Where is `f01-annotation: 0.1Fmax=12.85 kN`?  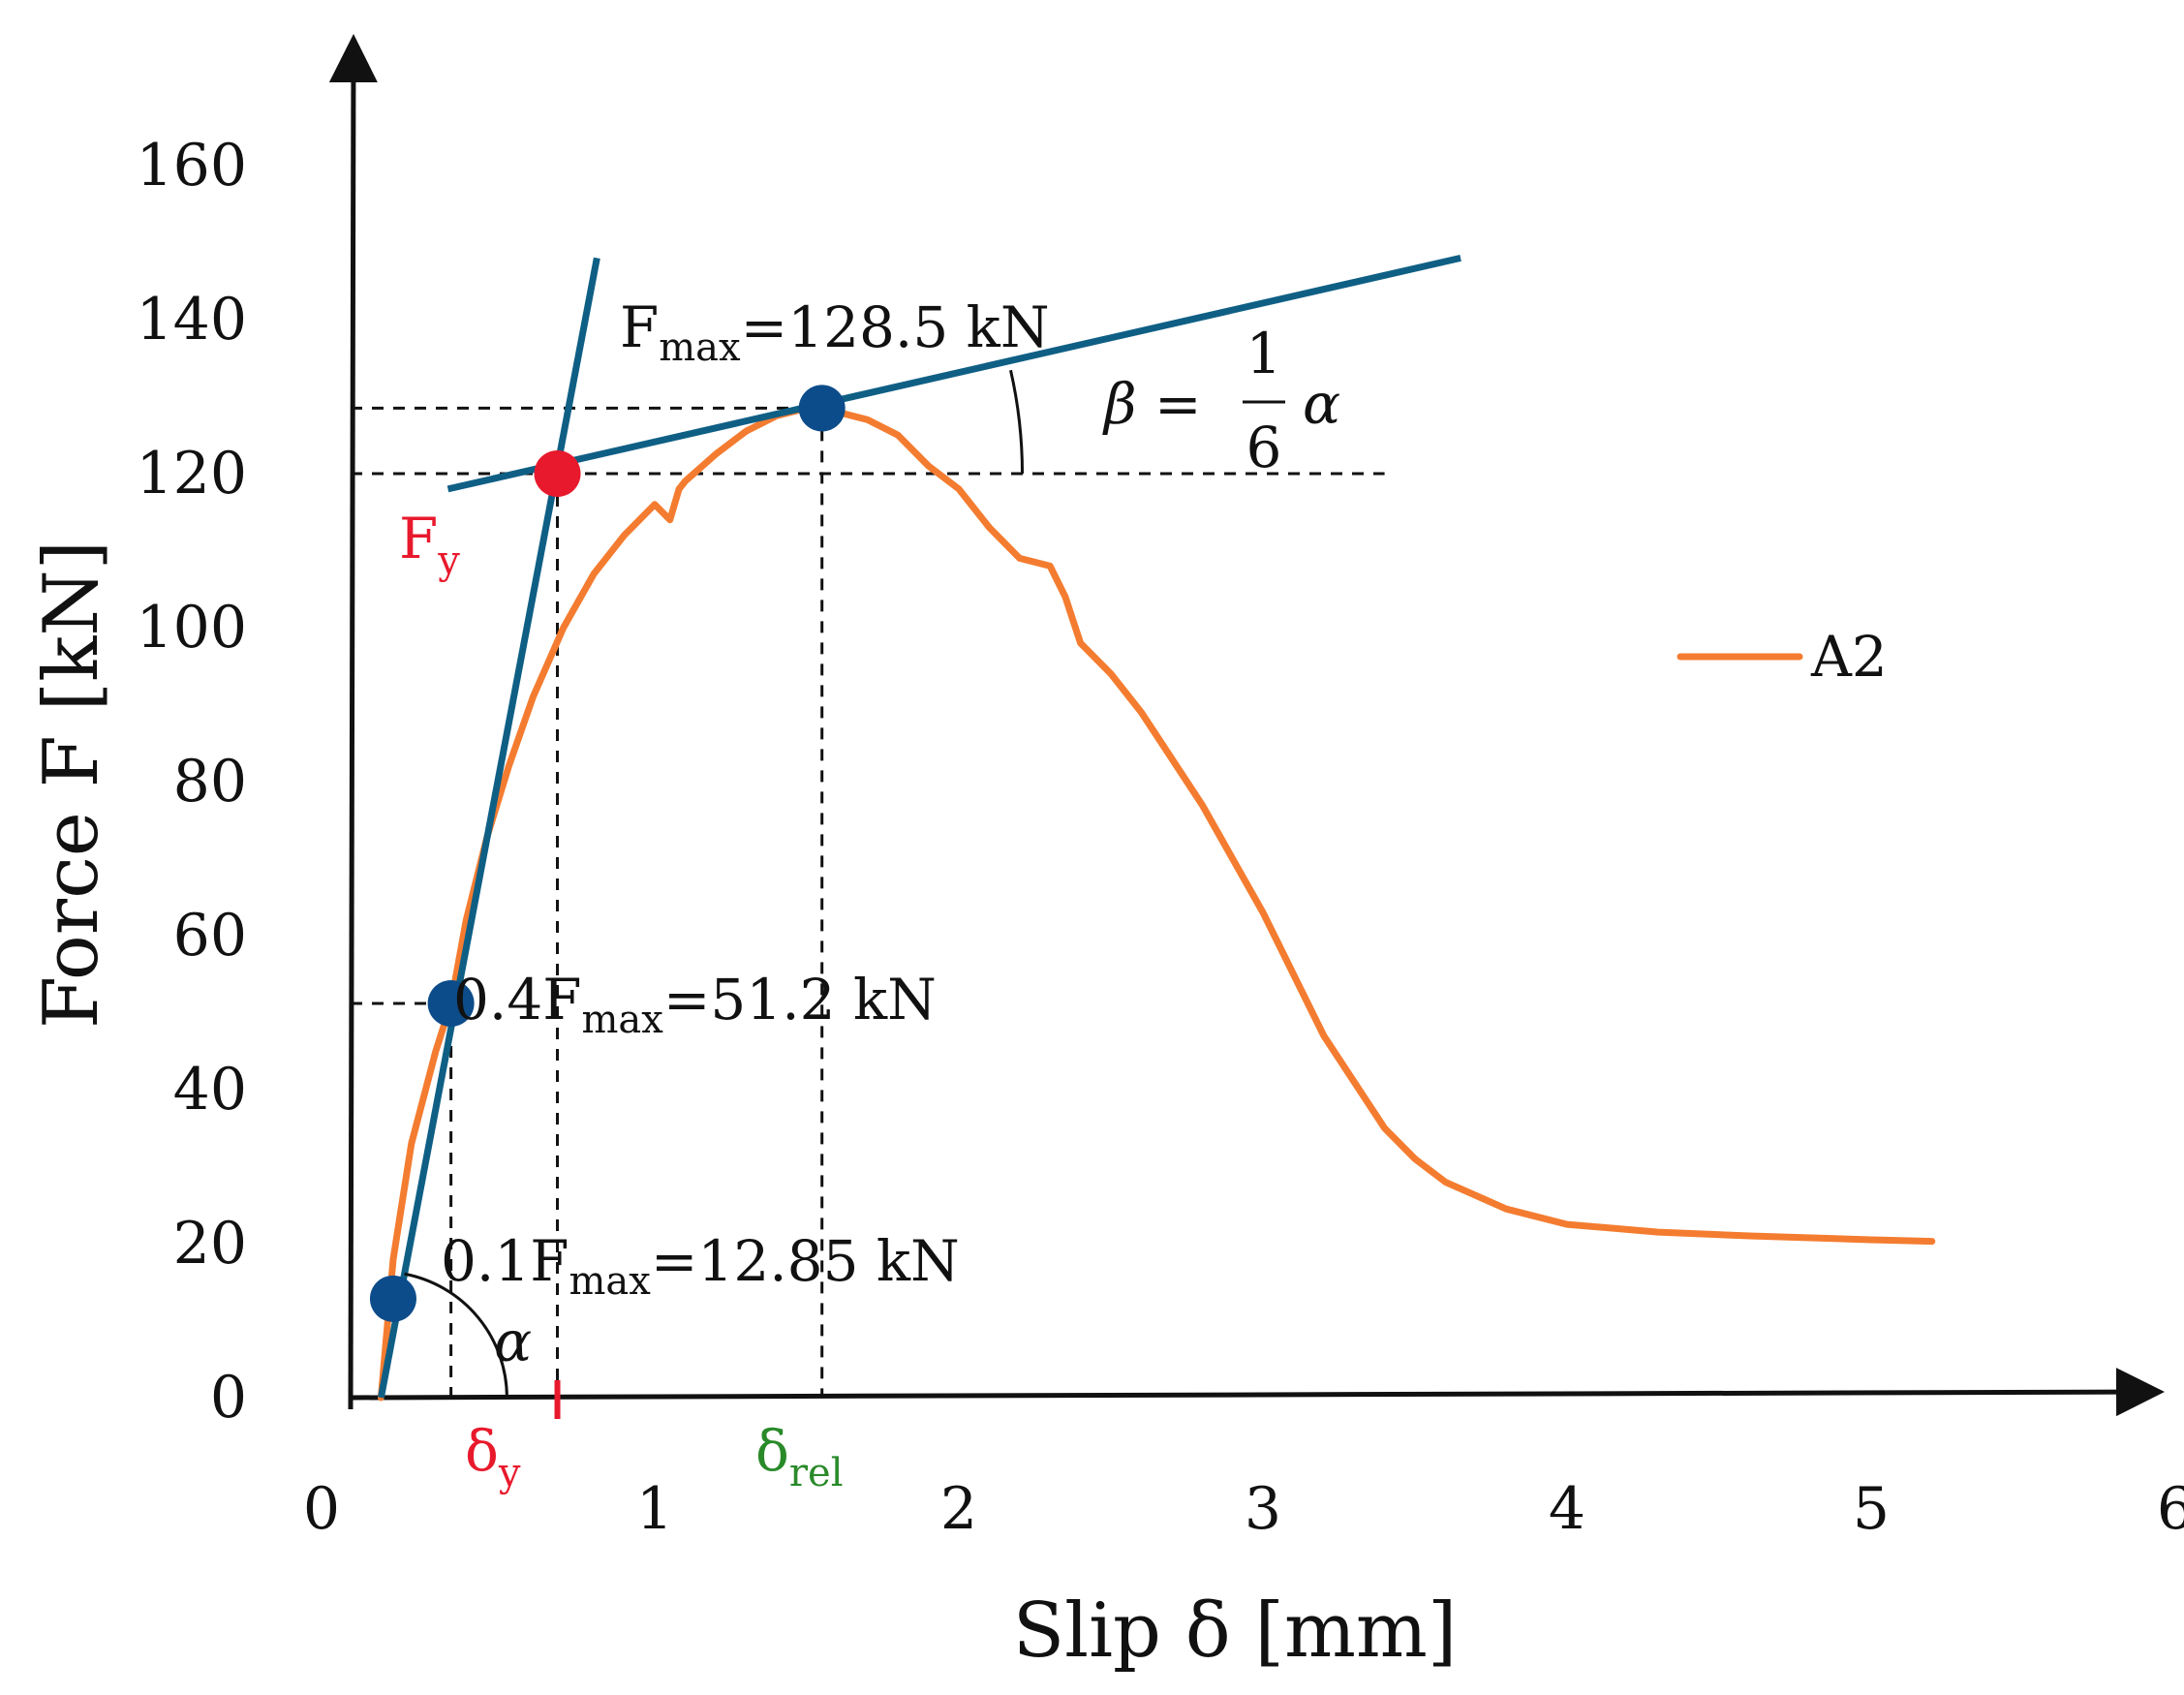 f01-annotation: 0.1Fmax=12.85 kN is located at coordinates (701, 1266).